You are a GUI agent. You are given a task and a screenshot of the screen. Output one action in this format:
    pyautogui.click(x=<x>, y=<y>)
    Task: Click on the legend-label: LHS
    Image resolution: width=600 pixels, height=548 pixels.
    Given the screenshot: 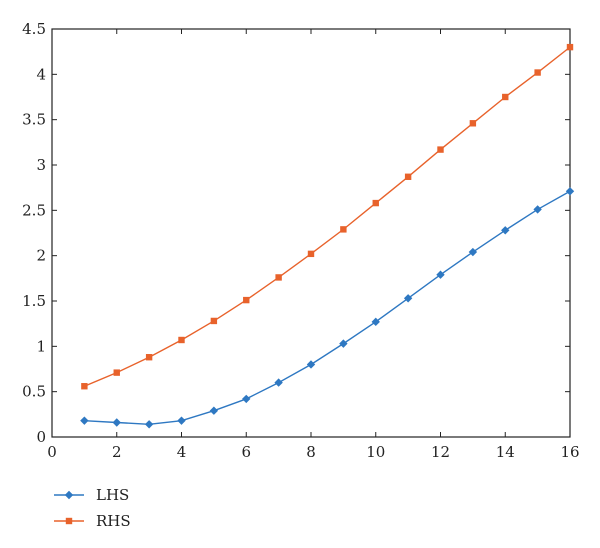 What is the action you would take?
    pyautogui.click(x=112, y=495)
    